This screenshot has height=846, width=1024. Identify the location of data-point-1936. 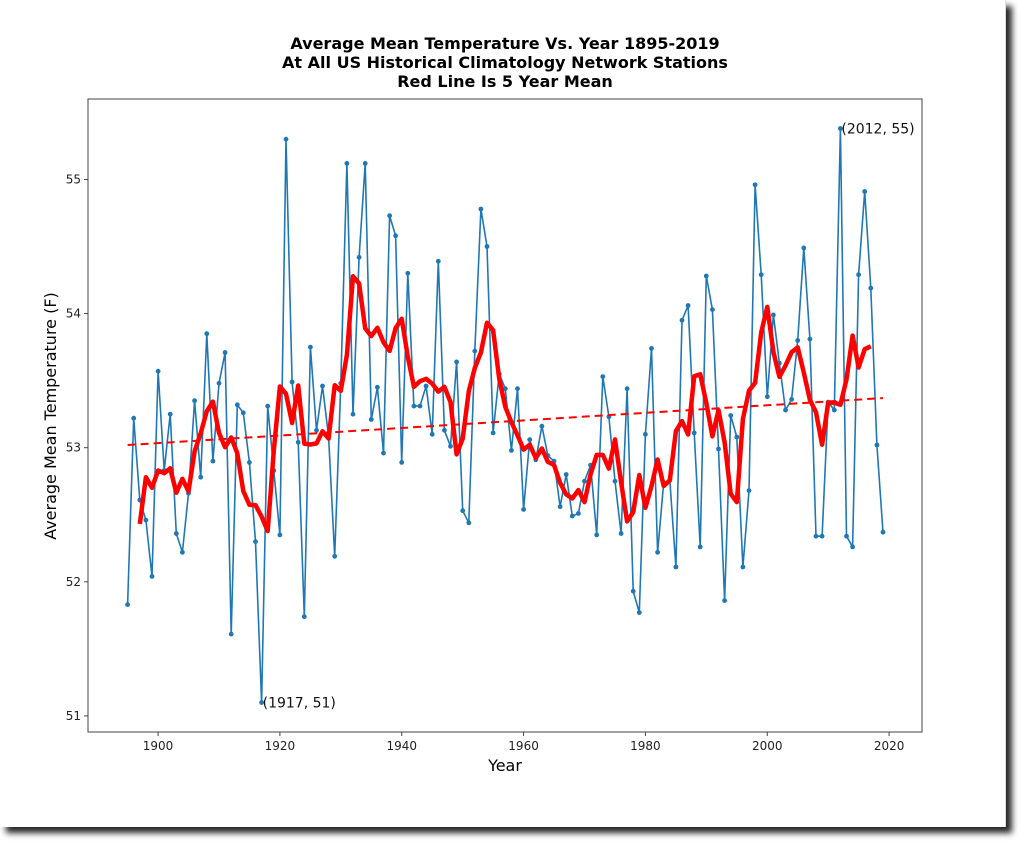
(377, 387).